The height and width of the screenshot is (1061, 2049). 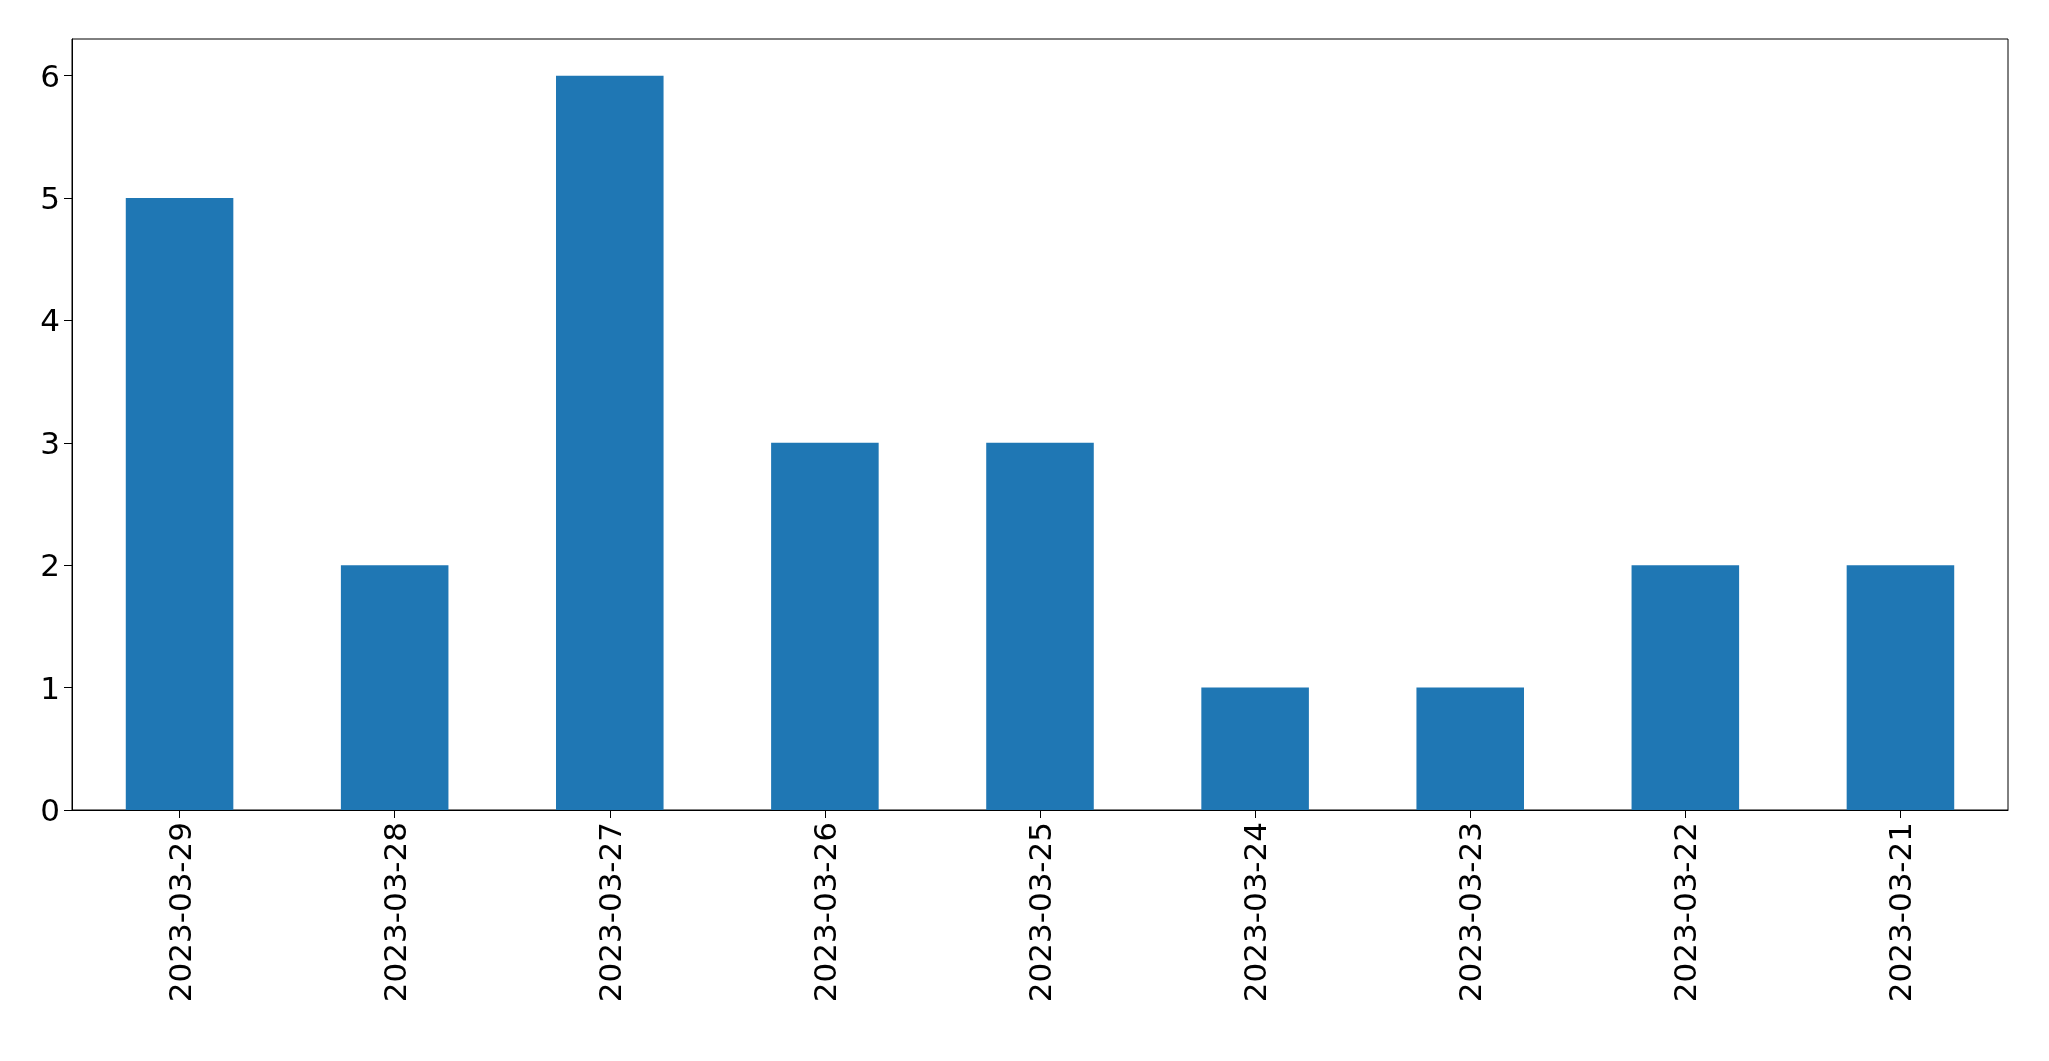 What do you see at coordinates (50, 198) in the screenshot?
I see `y-tick-label: 5` at bounding box center [50, 198].